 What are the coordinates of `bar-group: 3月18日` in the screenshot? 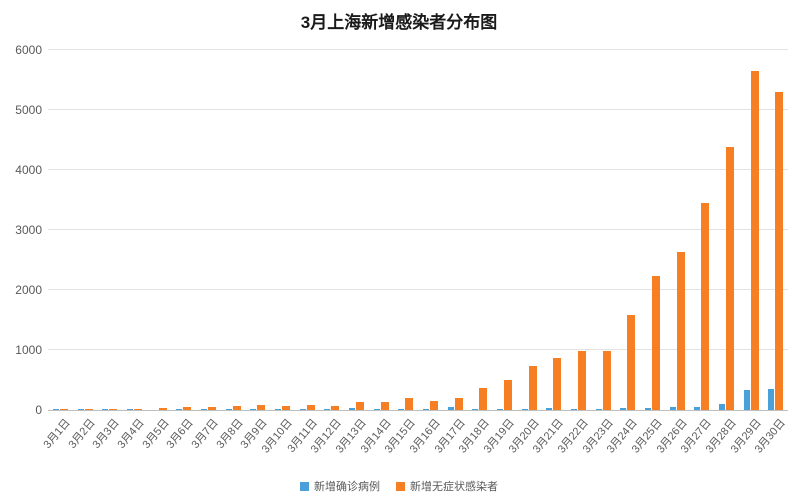 It's located at (474, 253).